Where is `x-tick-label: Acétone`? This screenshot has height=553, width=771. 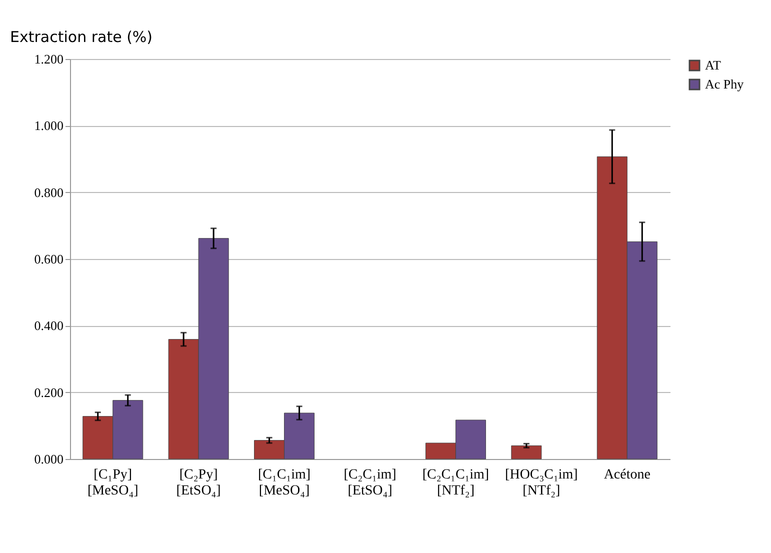 x-tick-label: Acétone is located at coordinates (627, 475).